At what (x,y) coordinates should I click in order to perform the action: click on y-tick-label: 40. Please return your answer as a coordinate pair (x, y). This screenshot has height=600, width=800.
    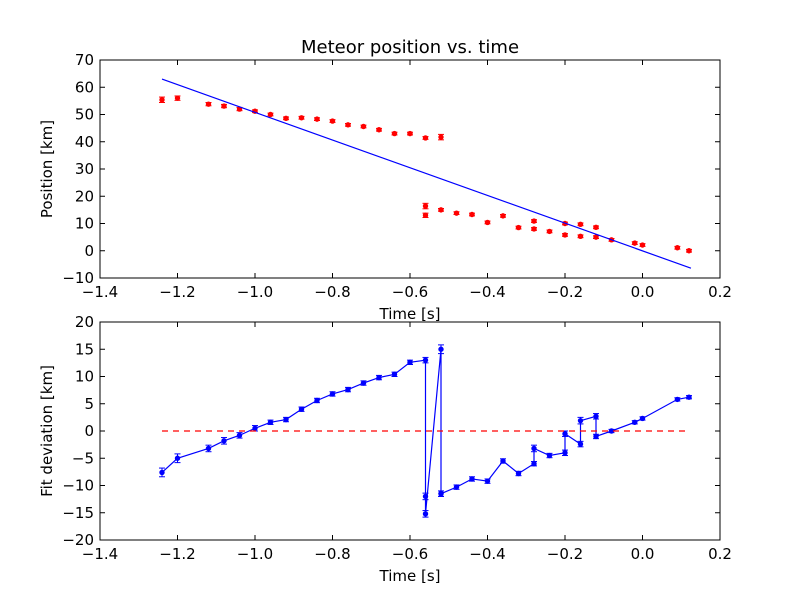
    Looking at the image, I should click on (84, 142).